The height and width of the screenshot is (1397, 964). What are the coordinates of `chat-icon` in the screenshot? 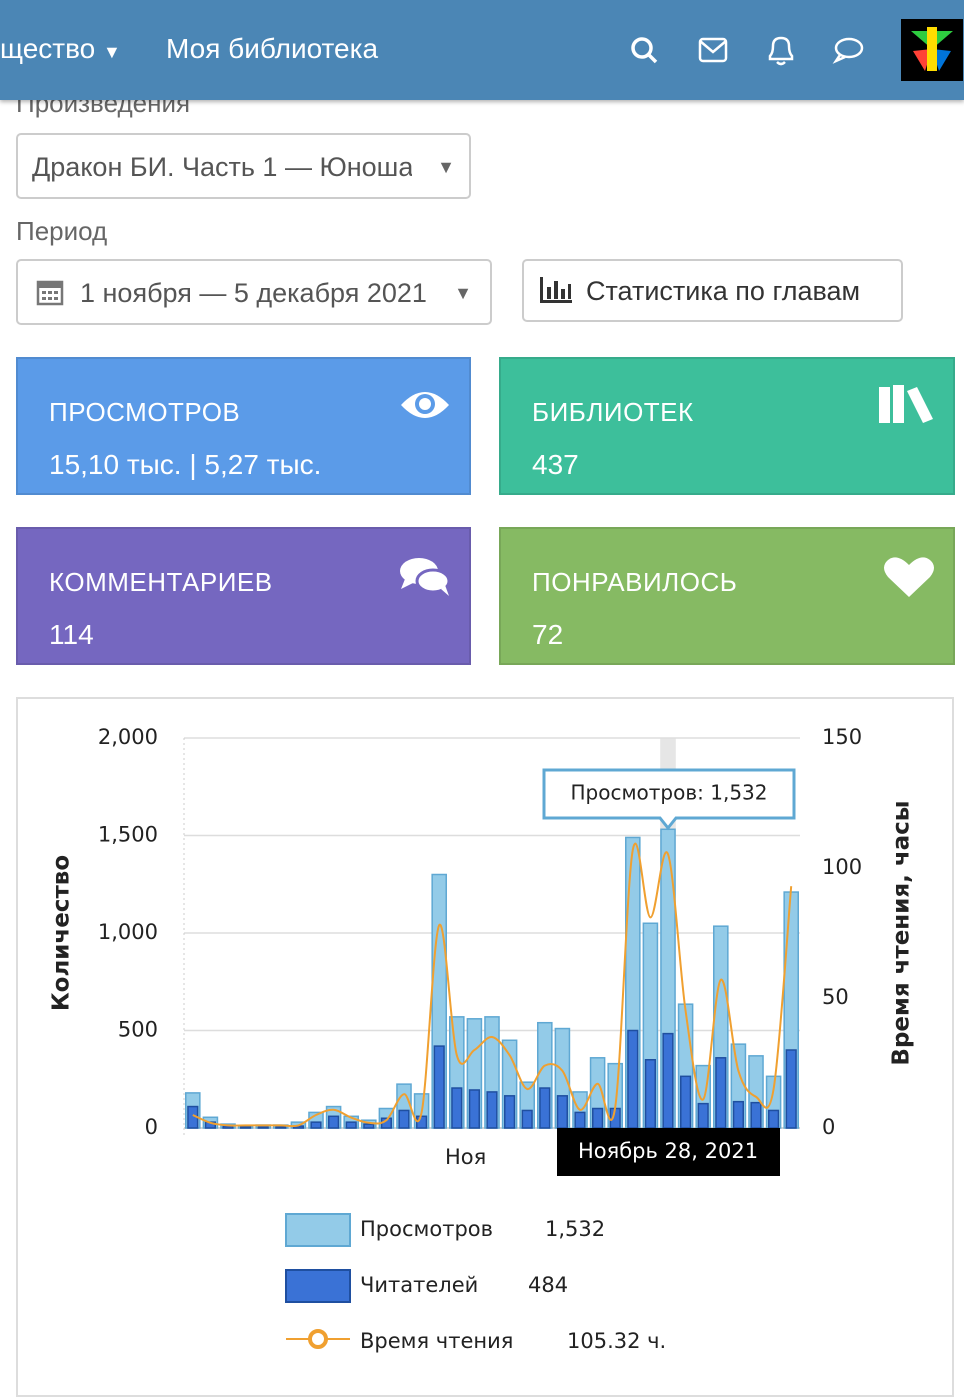 It's located at (848, 50).